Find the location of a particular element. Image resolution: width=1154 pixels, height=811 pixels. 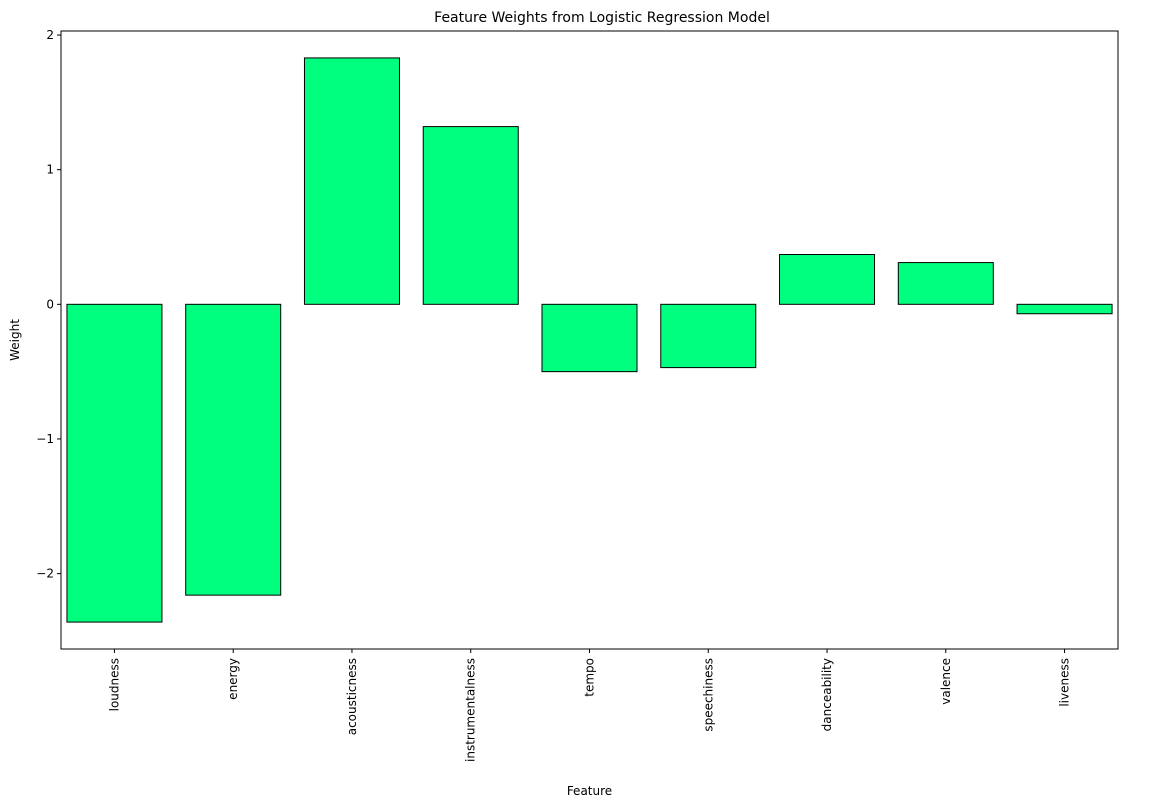

y-tick-label: 1 is located at coordinates (50, 170).